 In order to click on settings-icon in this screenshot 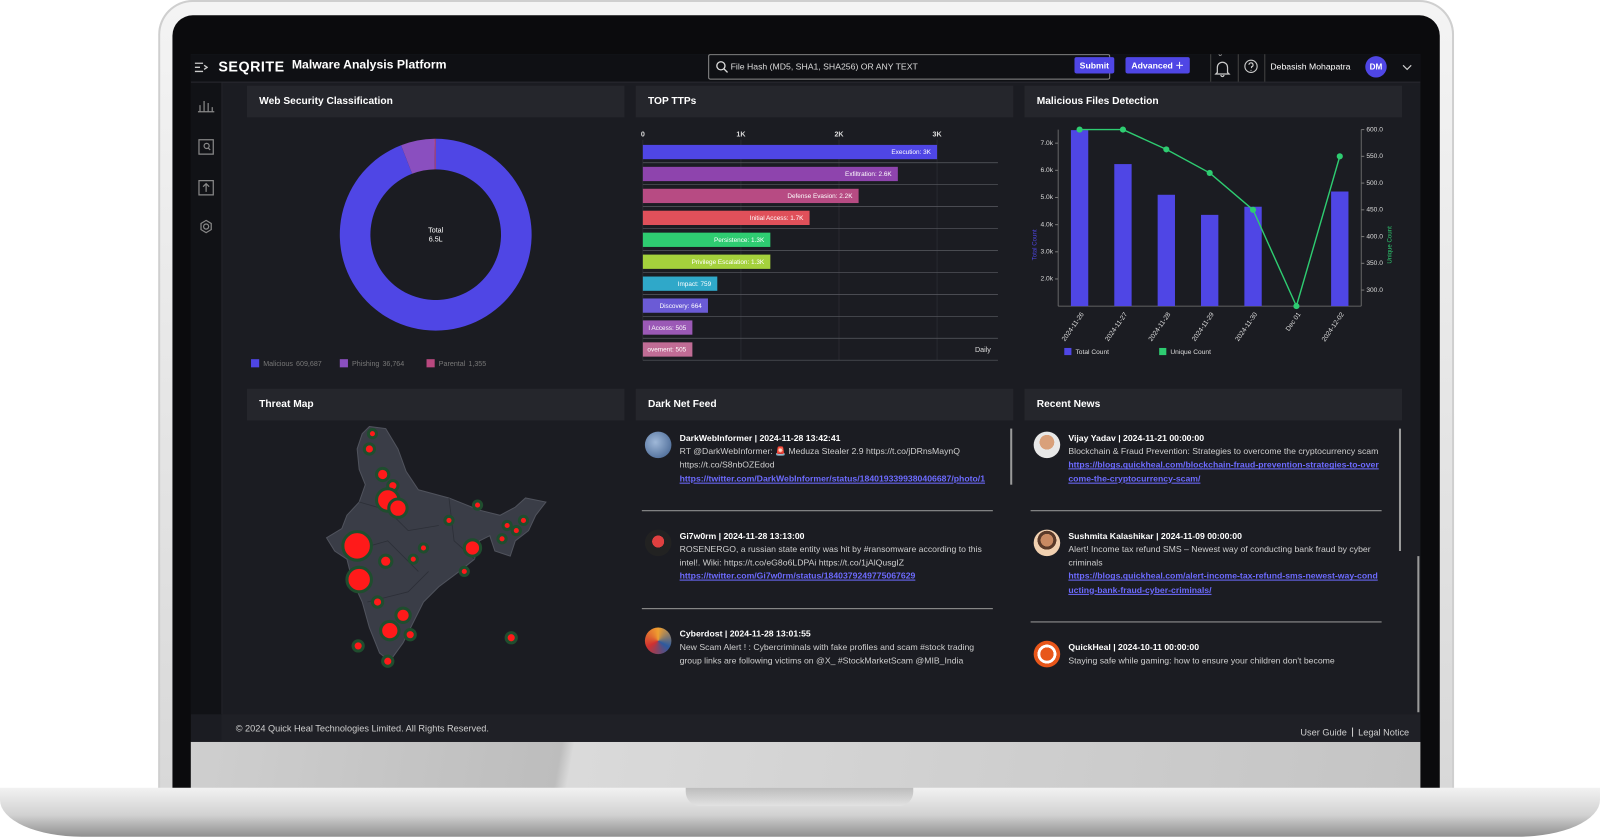, I will do `click(206, 226)`.